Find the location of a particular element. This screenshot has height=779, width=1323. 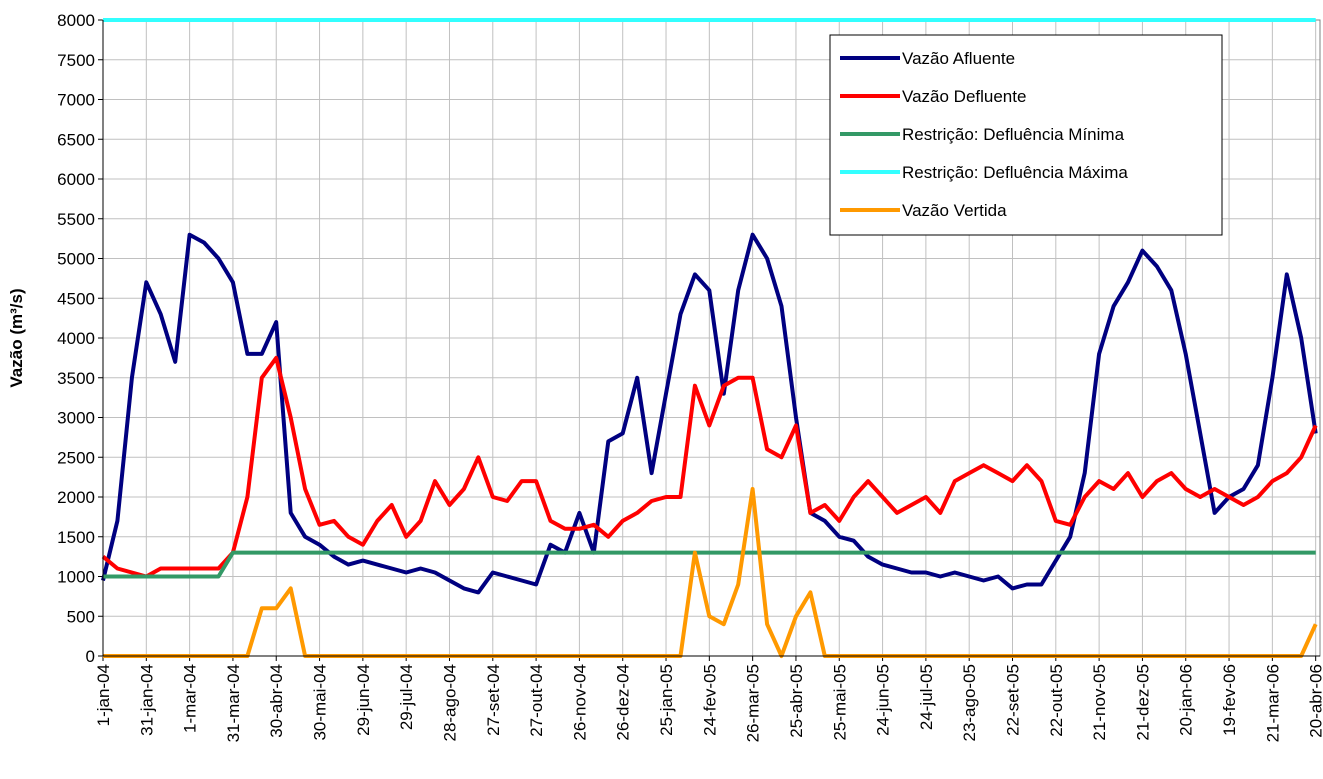

y-tick-label: 7500 is located at coordinates (76, 60).